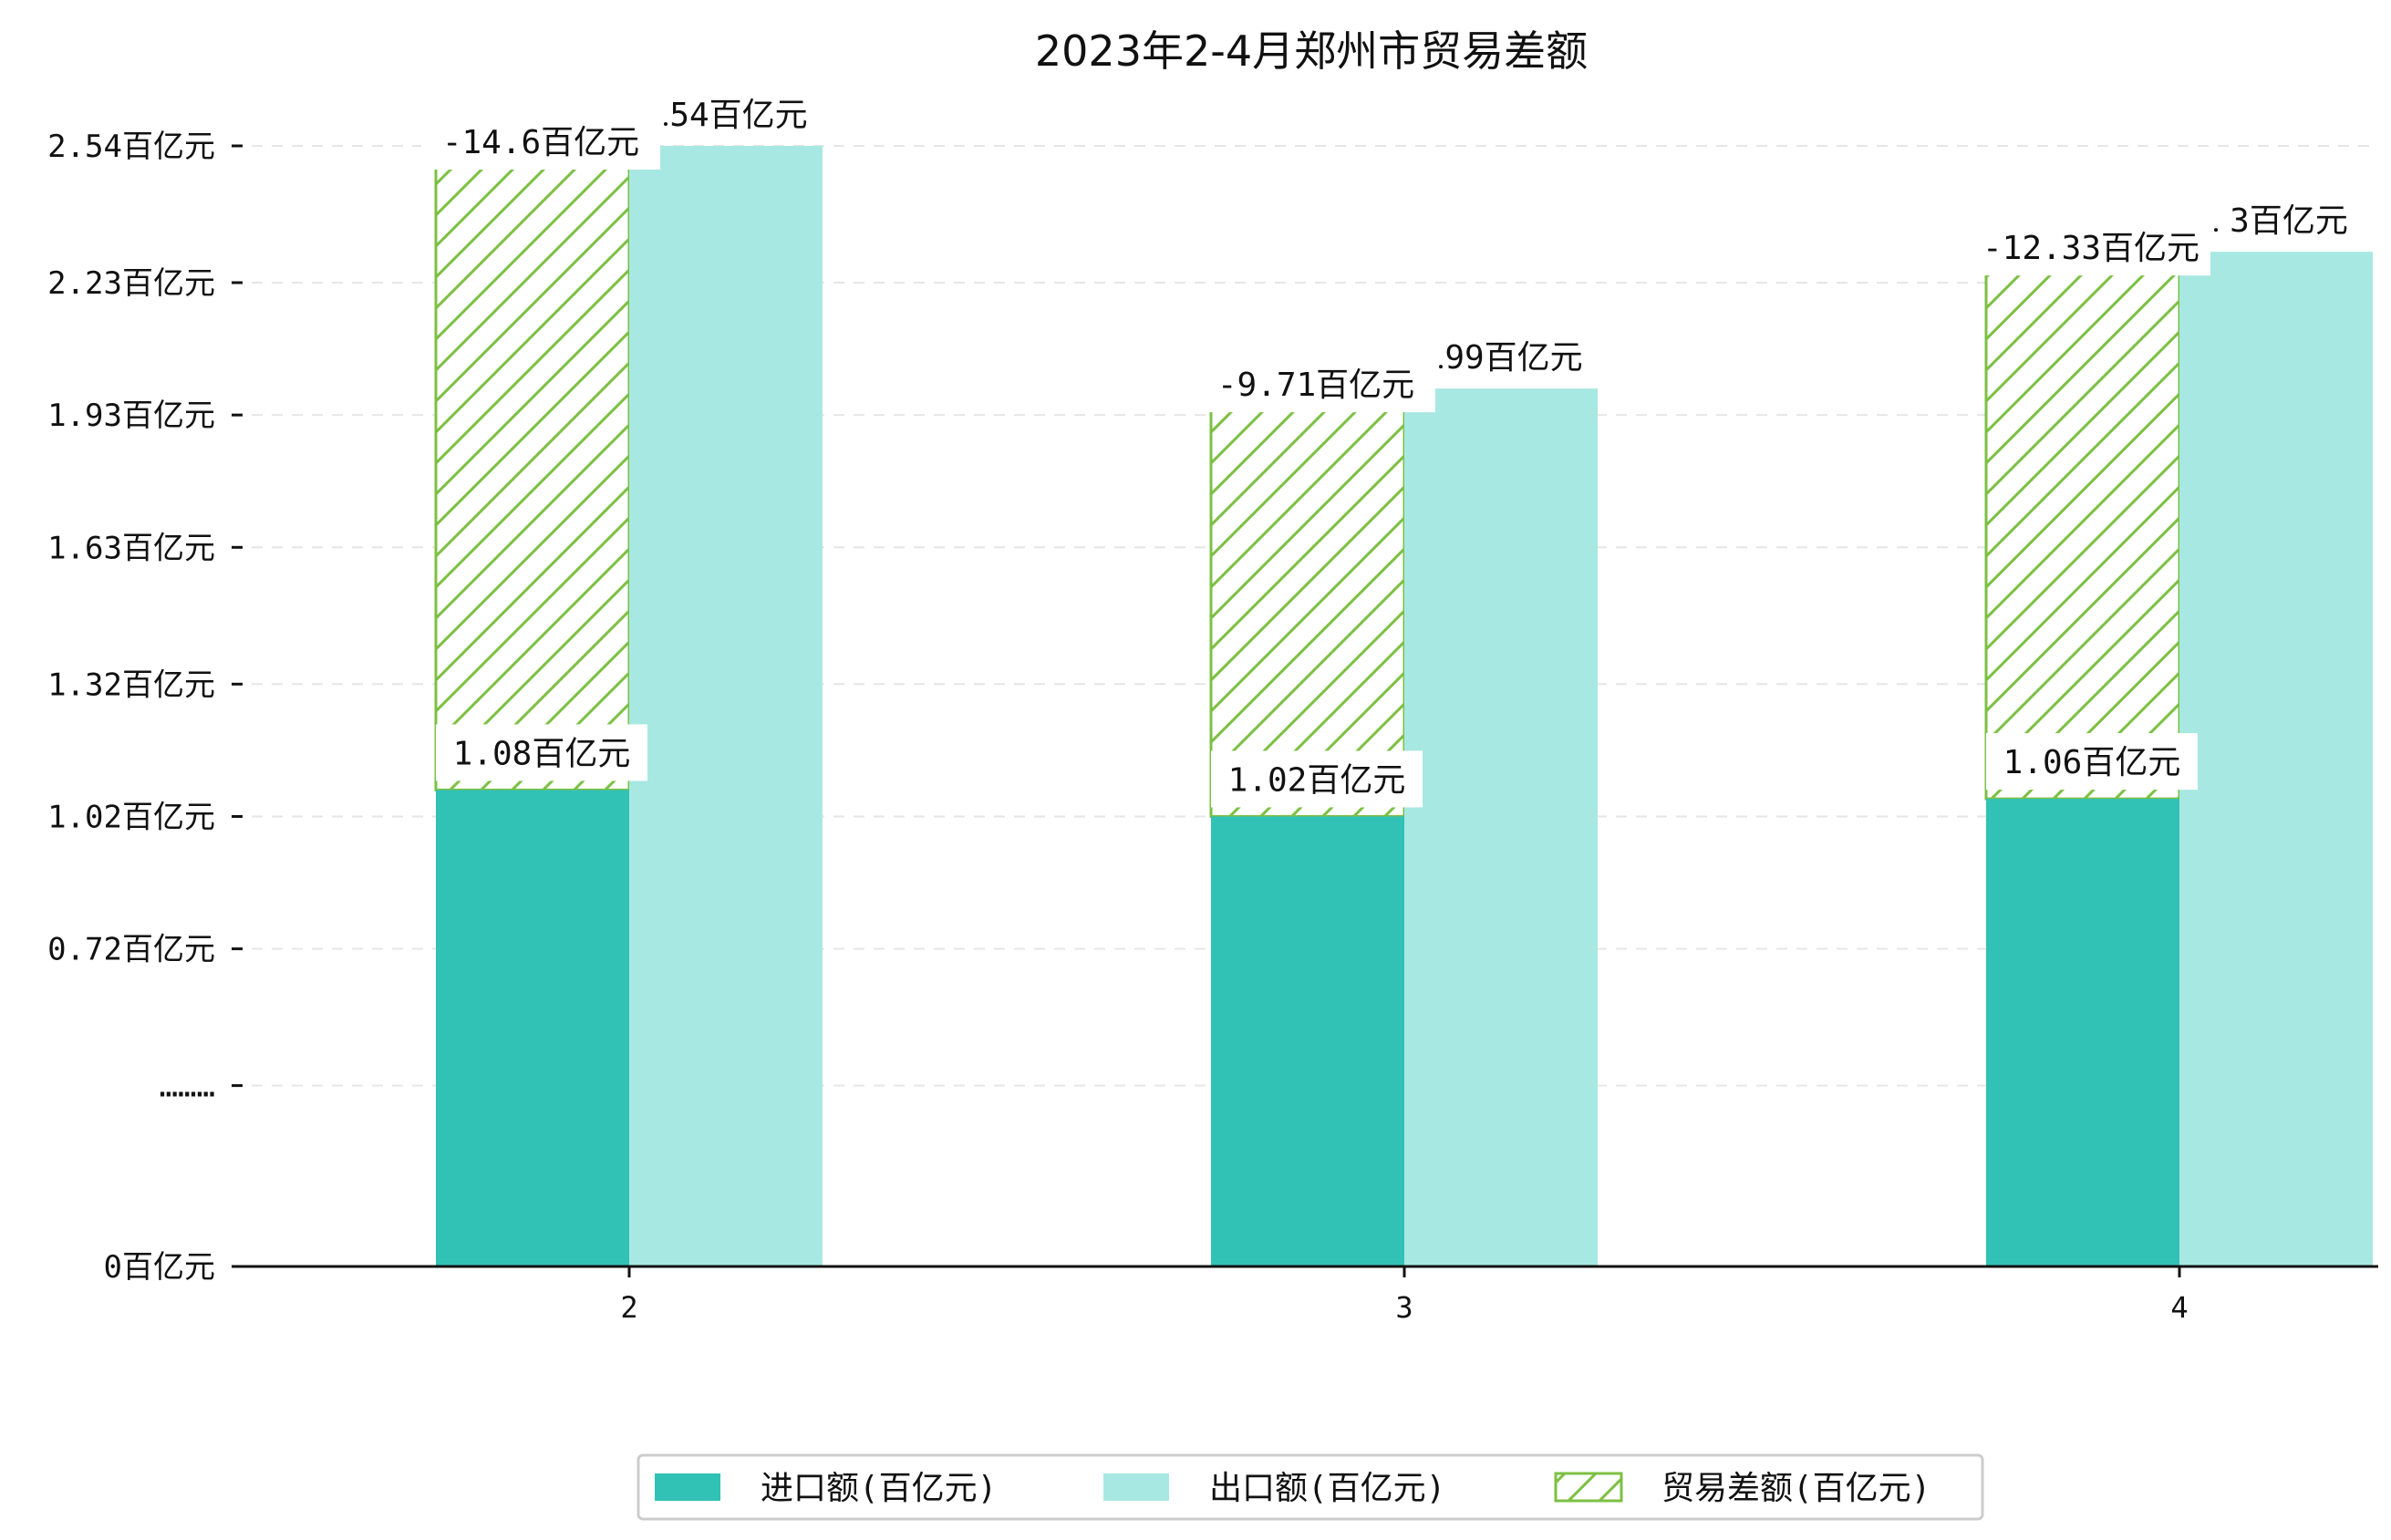  What do you see at coordinates (629, 1307) in the screenshot?
I see `x-tick-label: 2` at bounding box center [629, 1307].